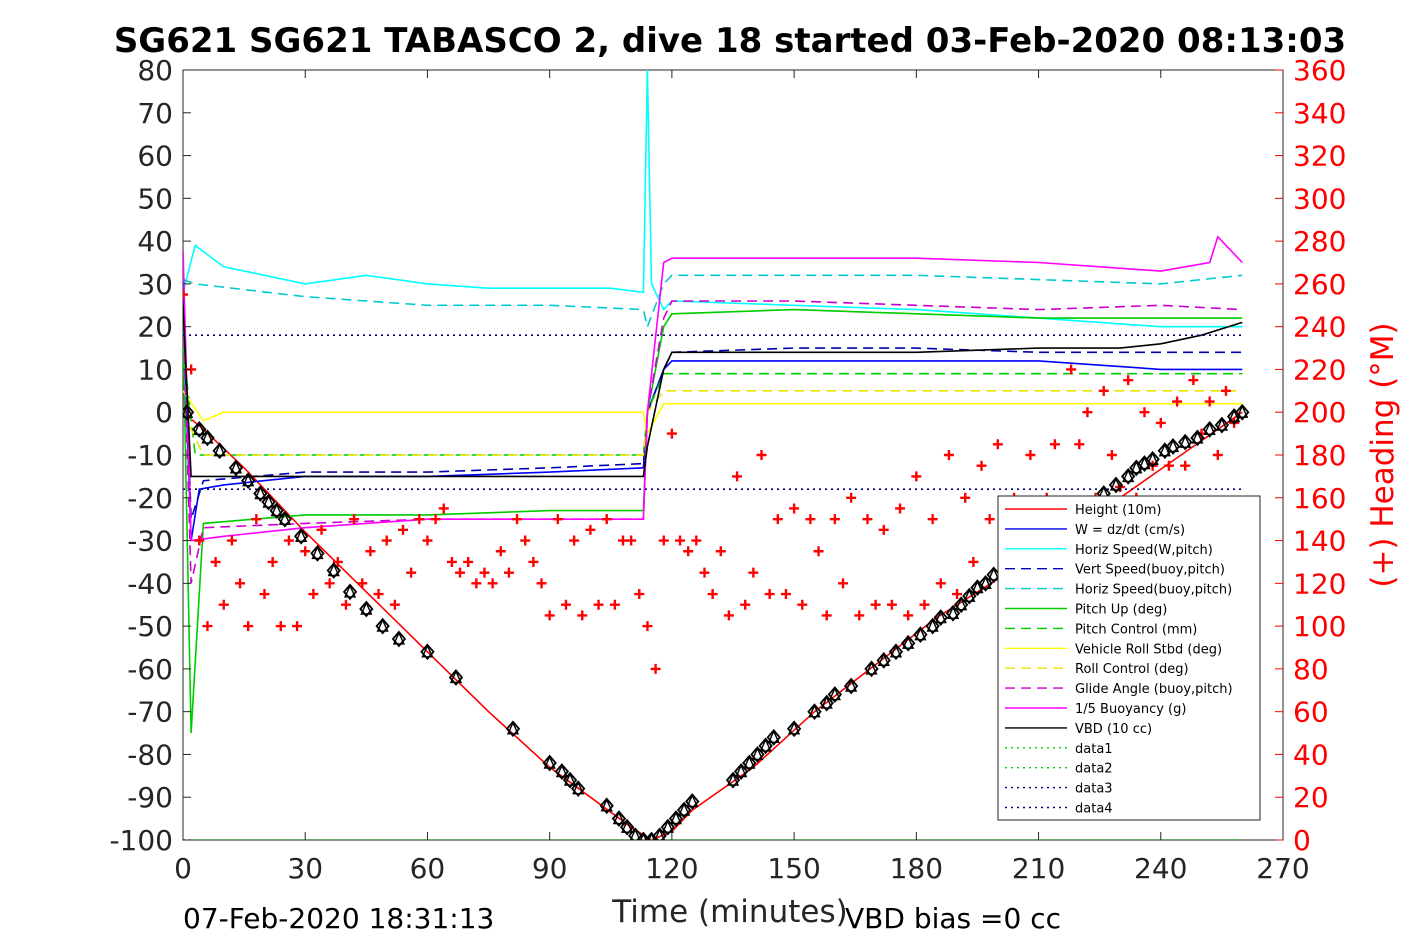 This screenshot has width=1417, height=945. What do you see at coordinates (1153, 590) in the screenshot?
I see `legend-label: Horiz Speed(buoy,pitch)` at bounding box center [1153, 590].